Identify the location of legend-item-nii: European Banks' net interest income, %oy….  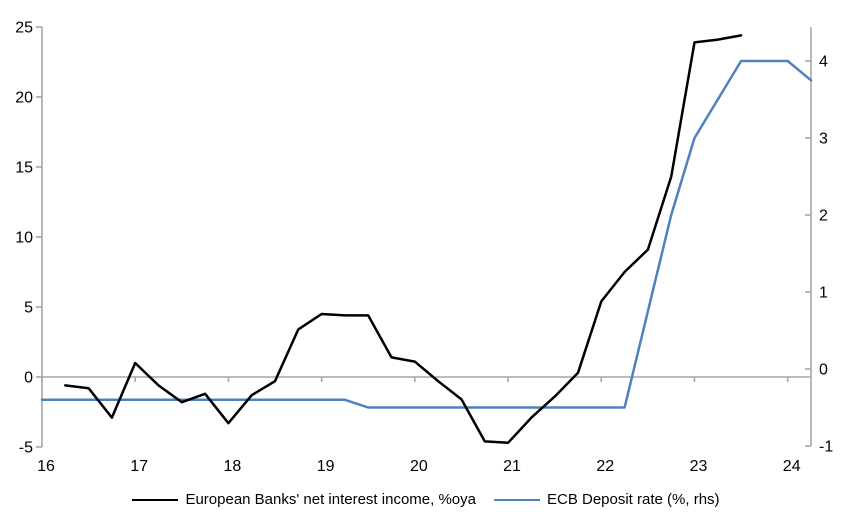
(304, 499).